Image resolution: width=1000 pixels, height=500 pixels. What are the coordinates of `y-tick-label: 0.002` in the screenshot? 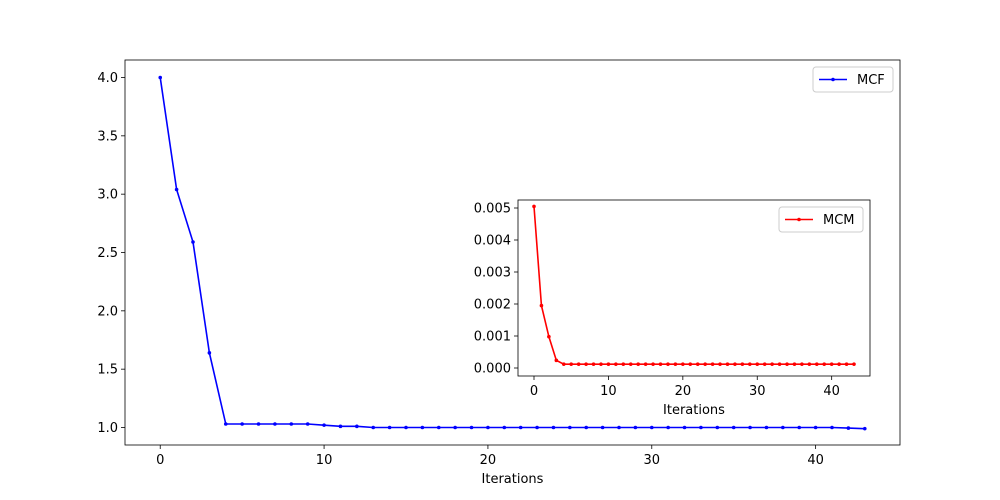 It's located at (492, 305).